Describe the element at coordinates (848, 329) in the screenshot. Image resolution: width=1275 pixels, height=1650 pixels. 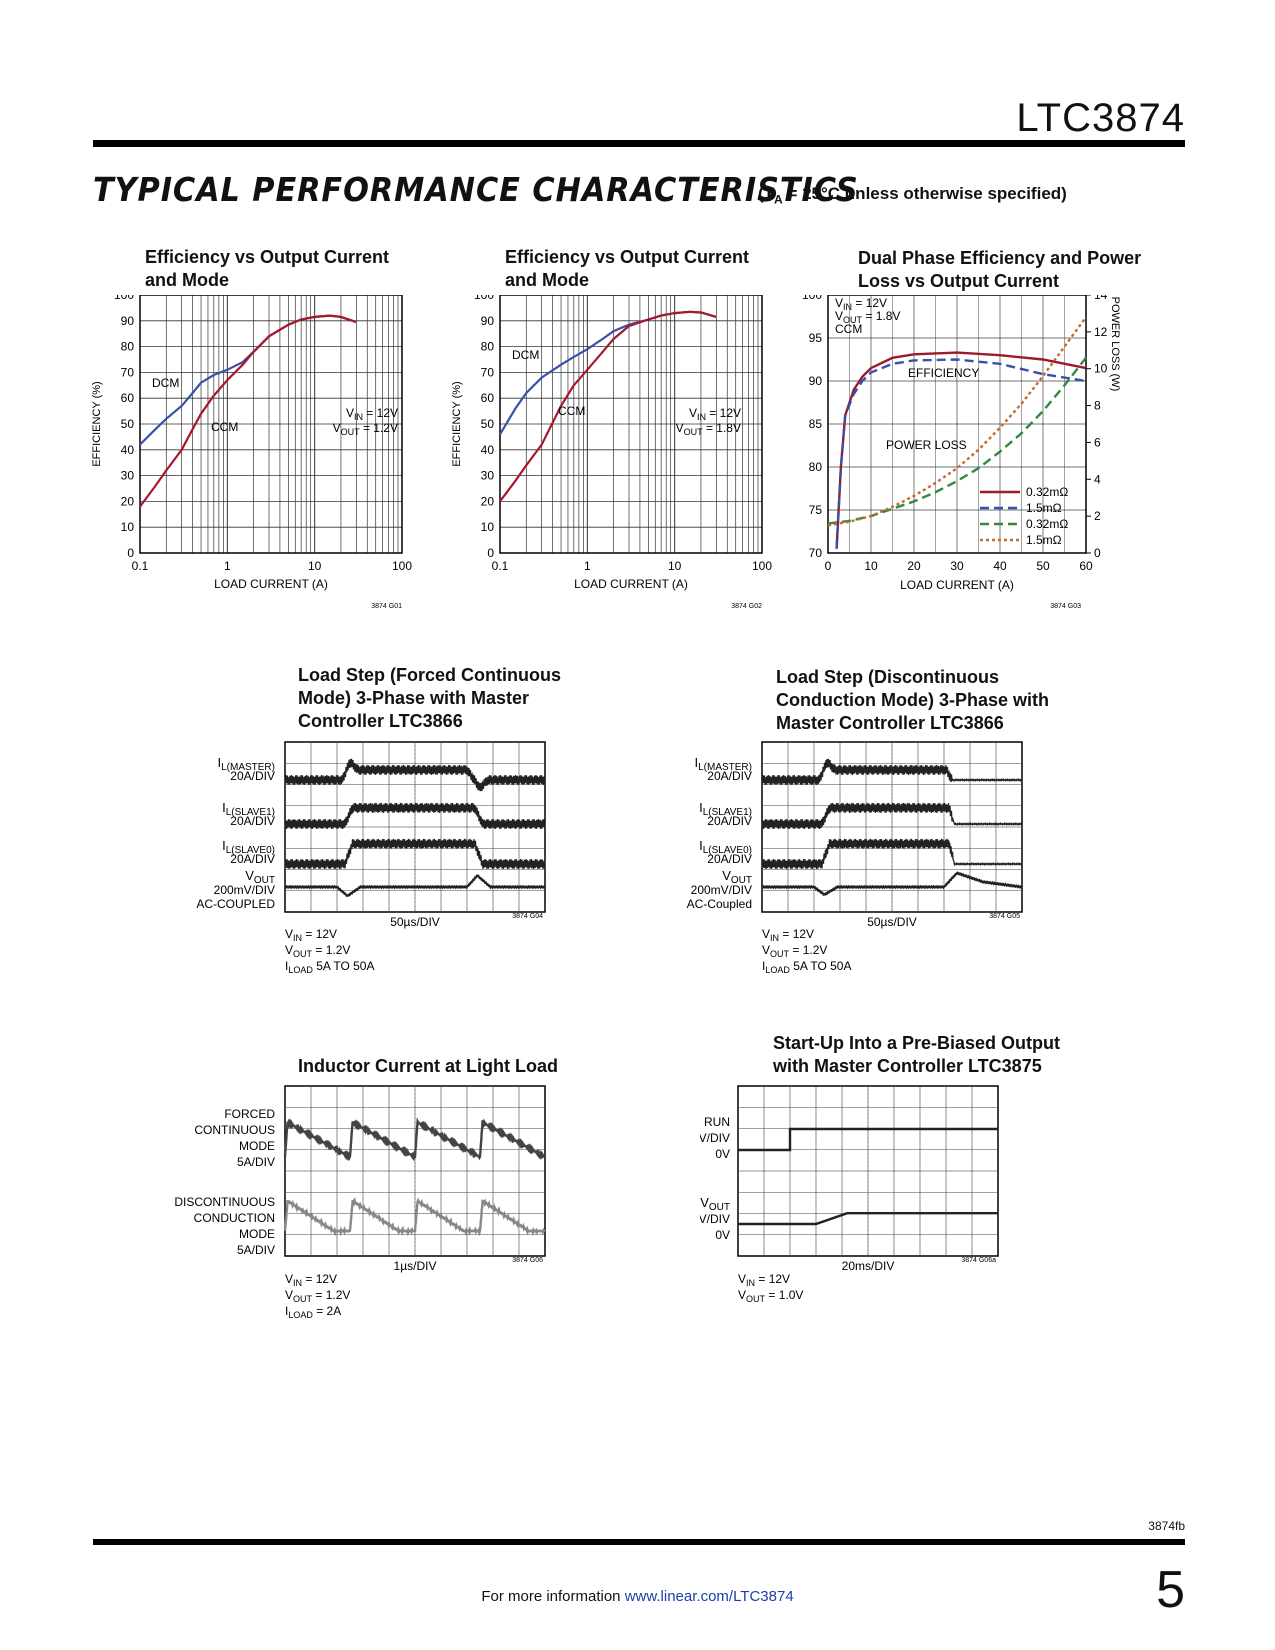
I see `condition-text: CCM` at that location.